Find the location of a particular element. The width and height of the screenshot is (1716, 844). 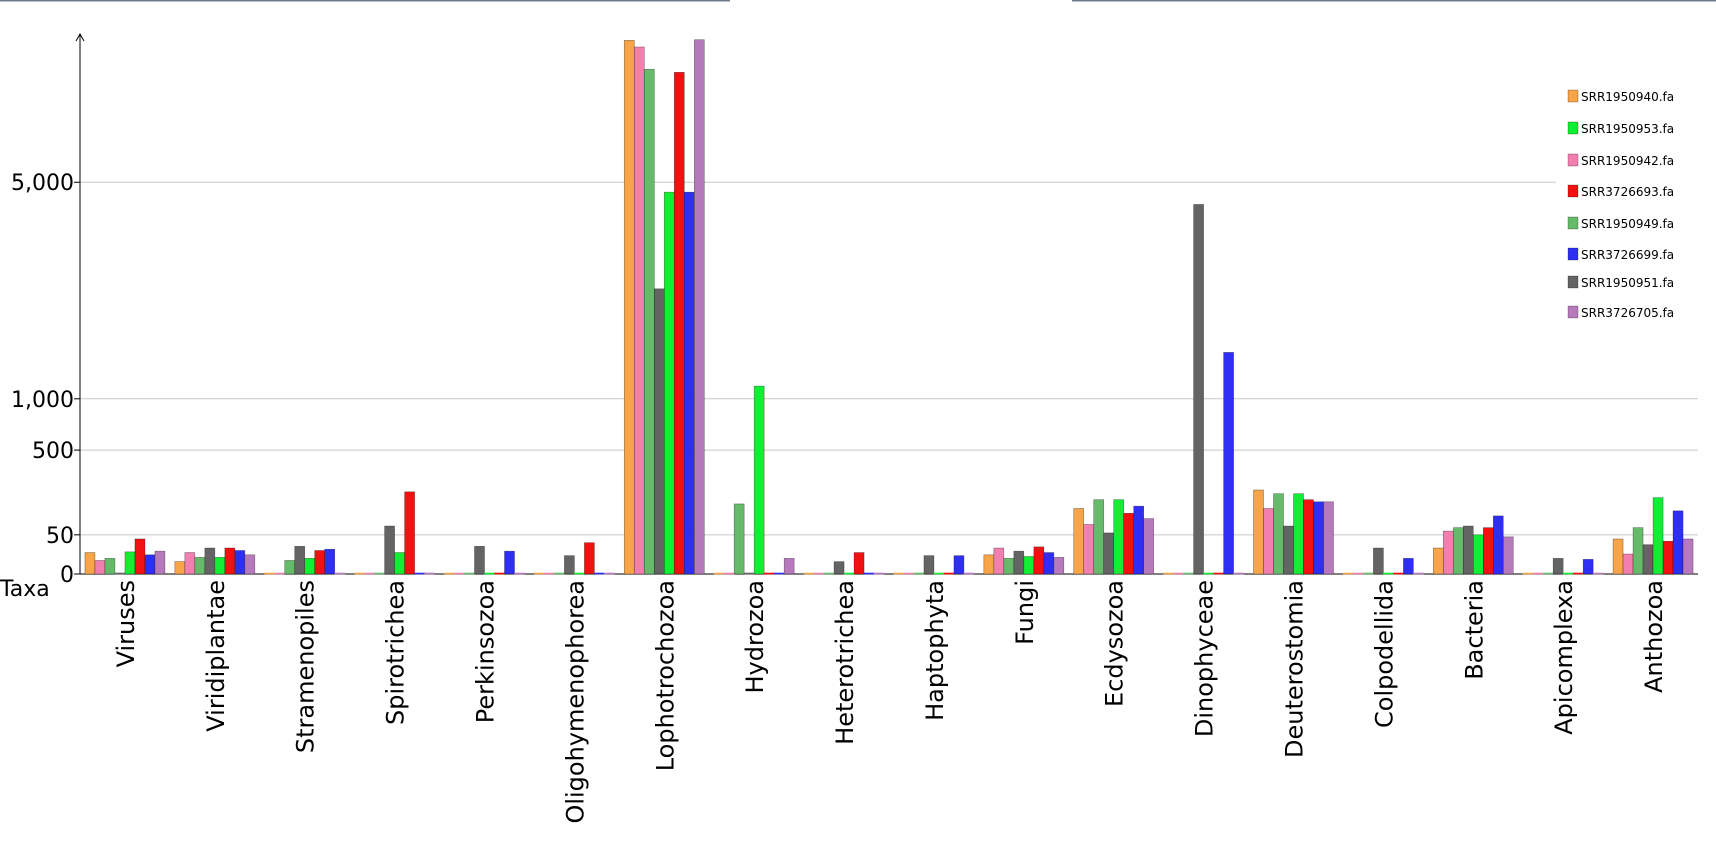

y-tick-label: 5,000 is located at coordinates (42, 183).